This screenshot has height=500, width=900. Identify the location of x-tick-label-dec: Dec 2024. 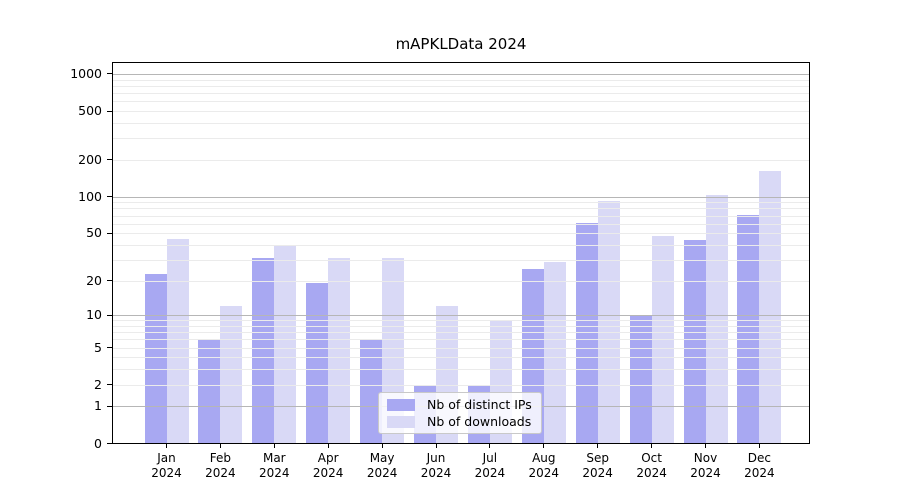
(759, 465).